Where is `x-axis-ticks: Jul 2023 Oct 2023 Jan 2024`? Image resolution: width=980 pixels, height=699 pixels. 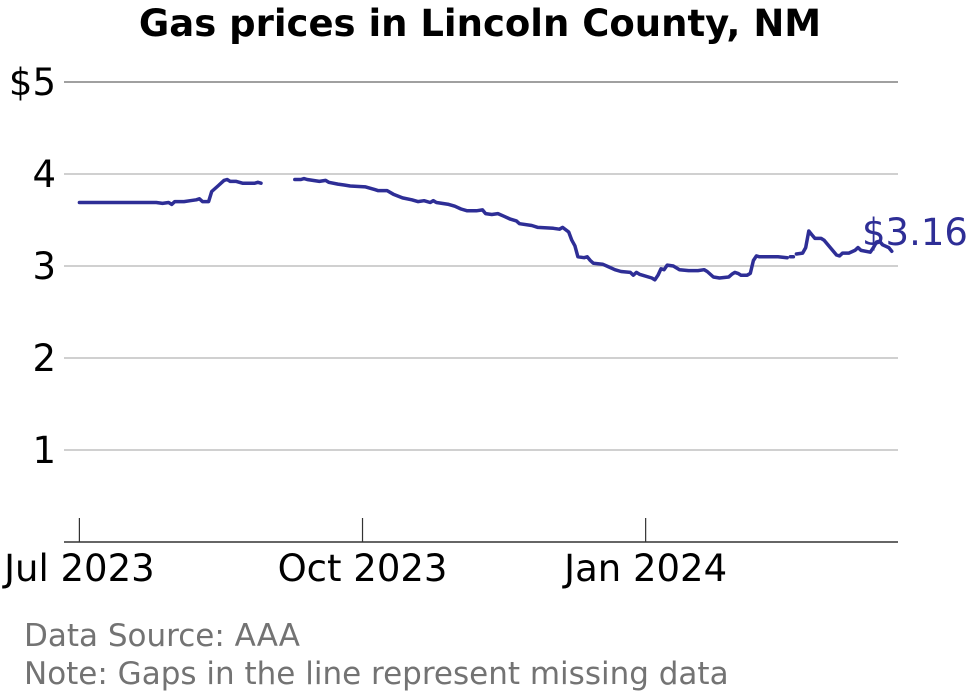 x-axis-ticks: Jul 2023 Oct 2023 Jan 2024 is located at coordinates (364, 554).